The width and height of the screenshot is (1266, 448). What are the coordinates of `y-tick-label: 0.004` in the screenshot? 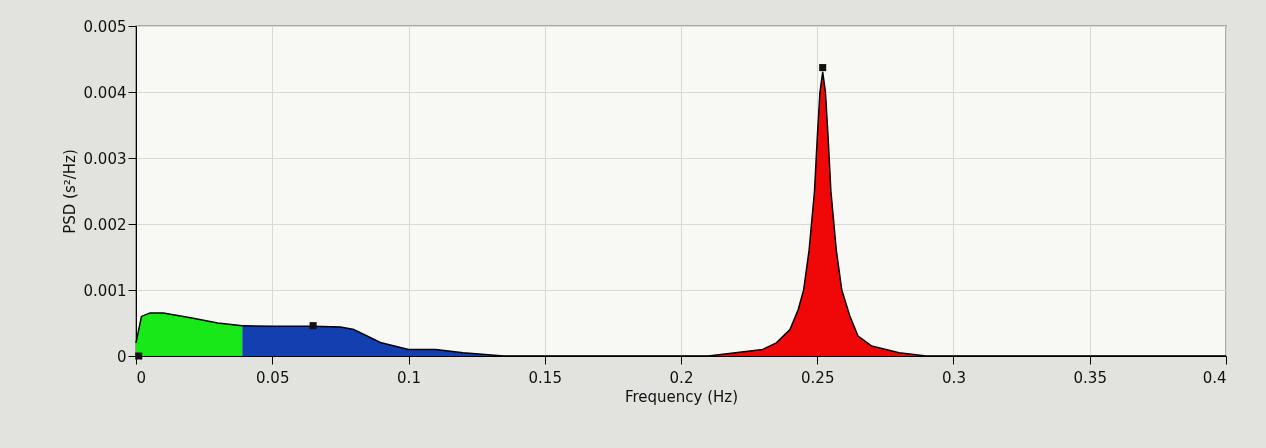 It's located at (105, 92).